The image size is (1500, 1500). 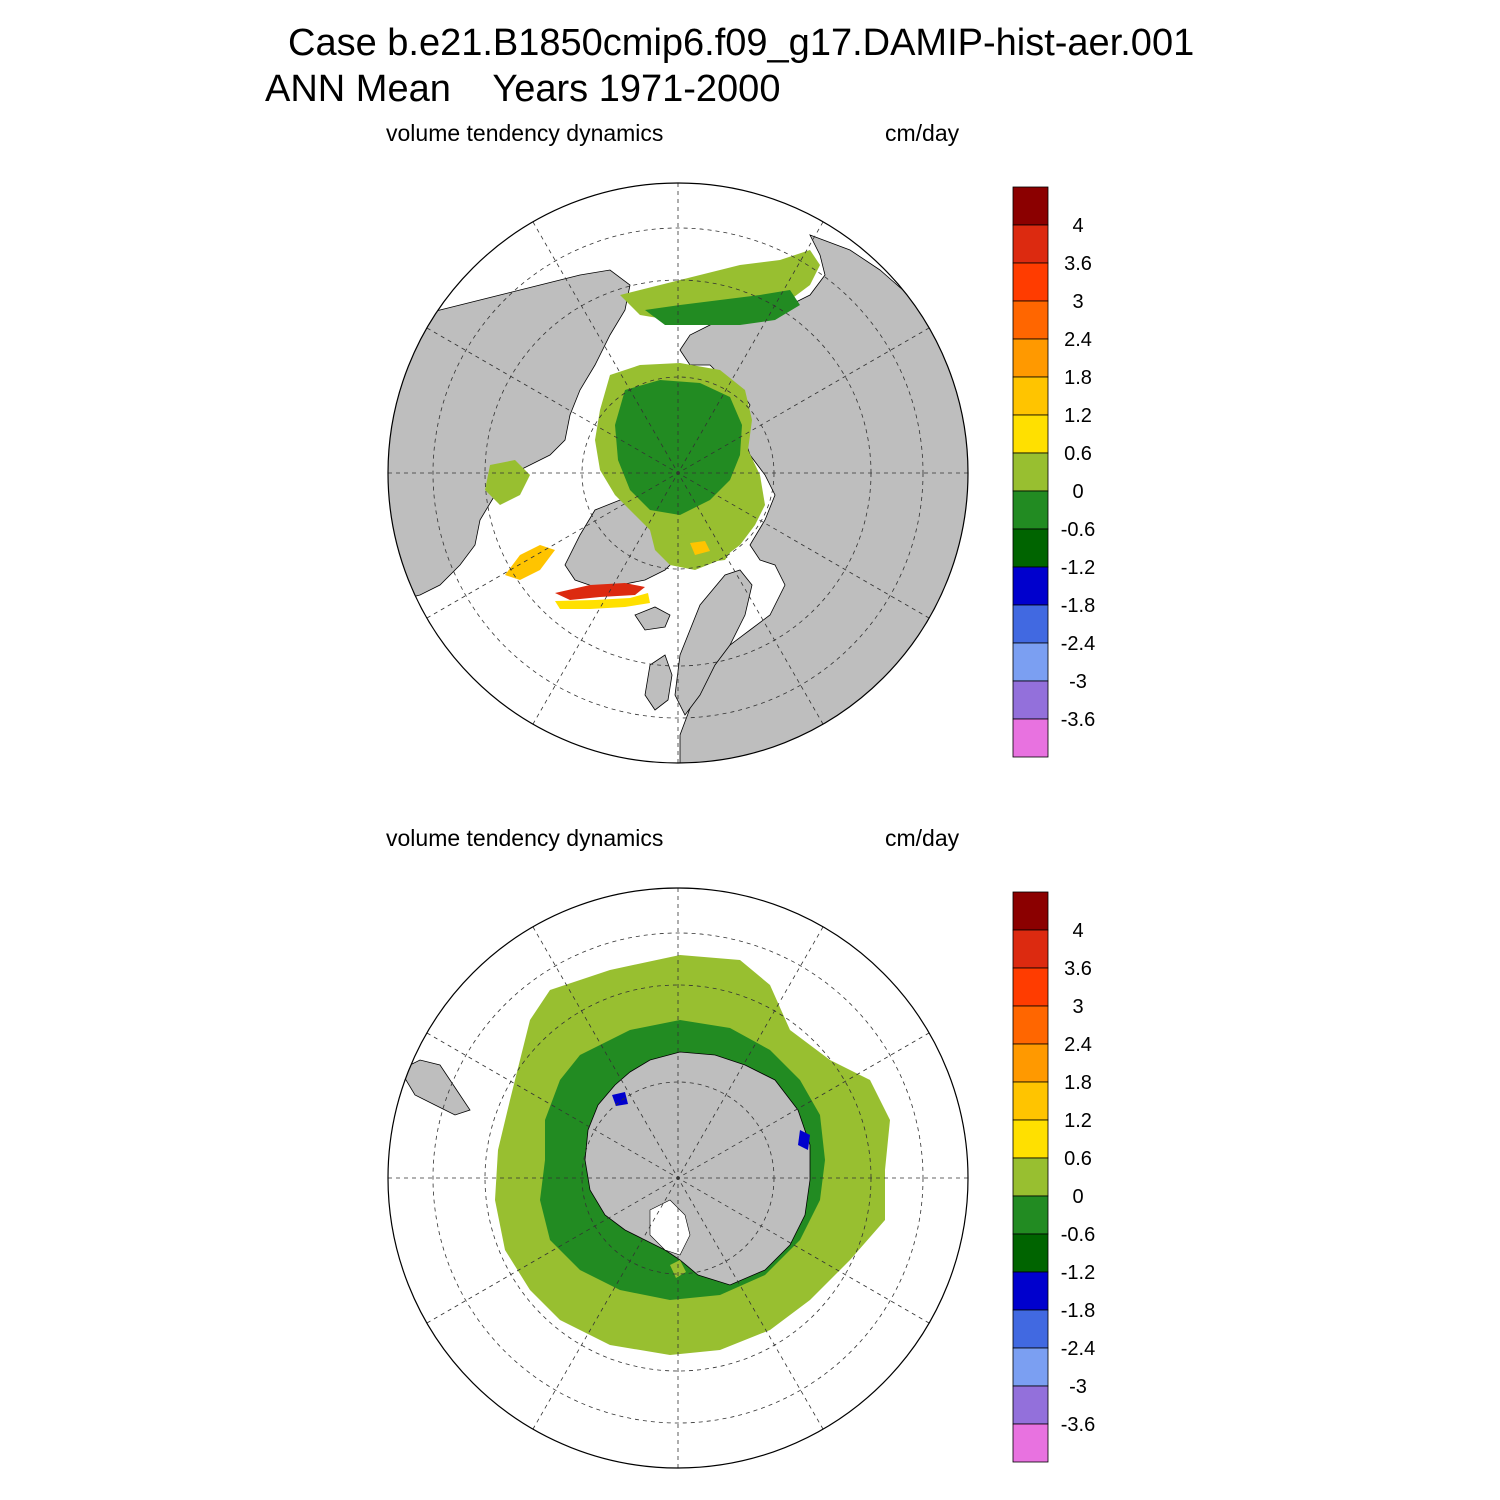 What do you see at coordinates (1077, 931) in the screenshot?
I see `south-colorbar-tick-label: 4` at bounding box center [1077, 931].